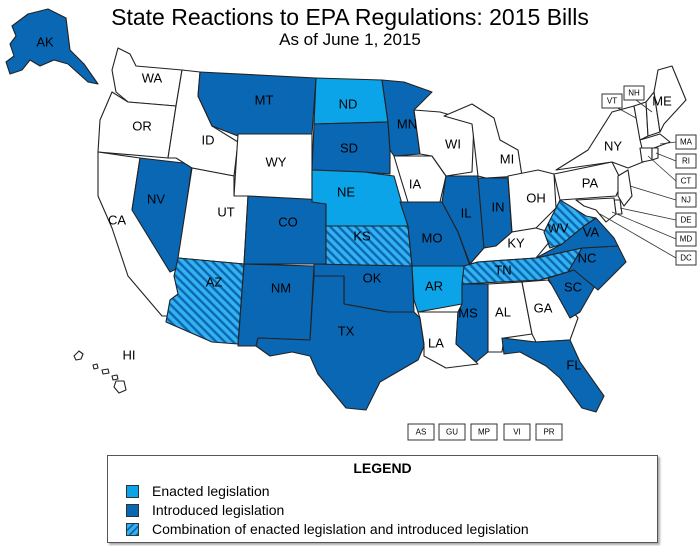 This screenshot has height=546, width=700. What do you see at coordinates (346, 331) in the screenshot?
I see `label-tx: TX` at bounding box center [346, 331].